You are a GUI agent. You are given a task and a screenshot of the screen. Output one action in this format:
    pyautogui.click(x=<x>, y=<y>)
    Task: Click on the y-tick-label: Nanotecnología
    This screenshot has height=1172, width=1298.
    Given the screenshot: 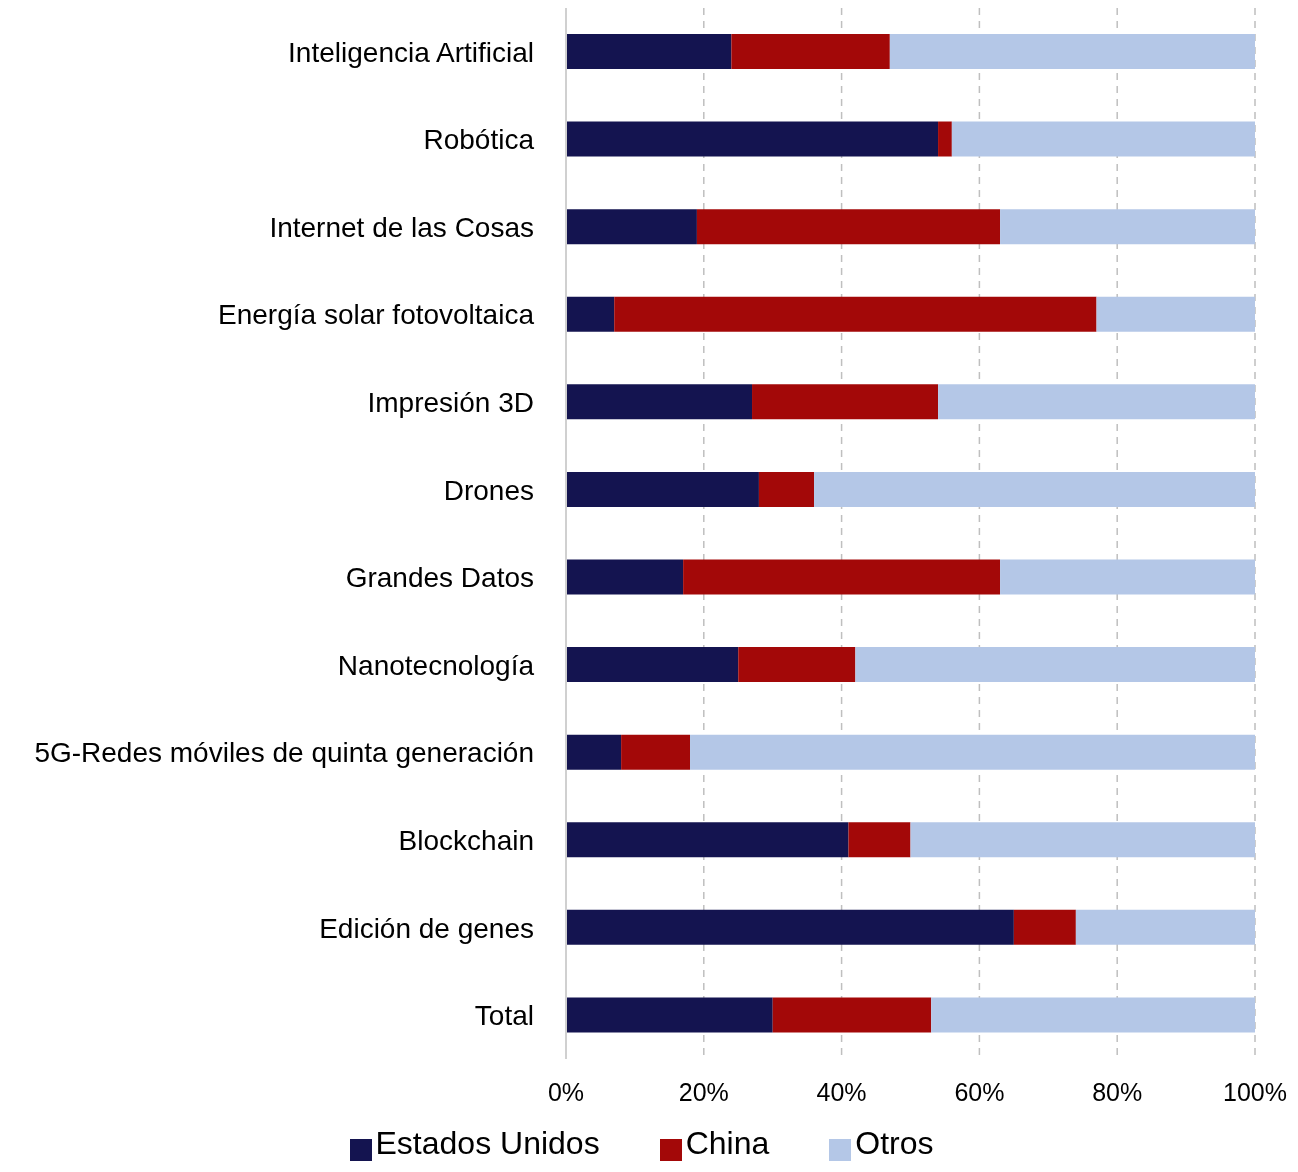 What is the action you would take?
    pyautogui.click(x=436, y=665)
    